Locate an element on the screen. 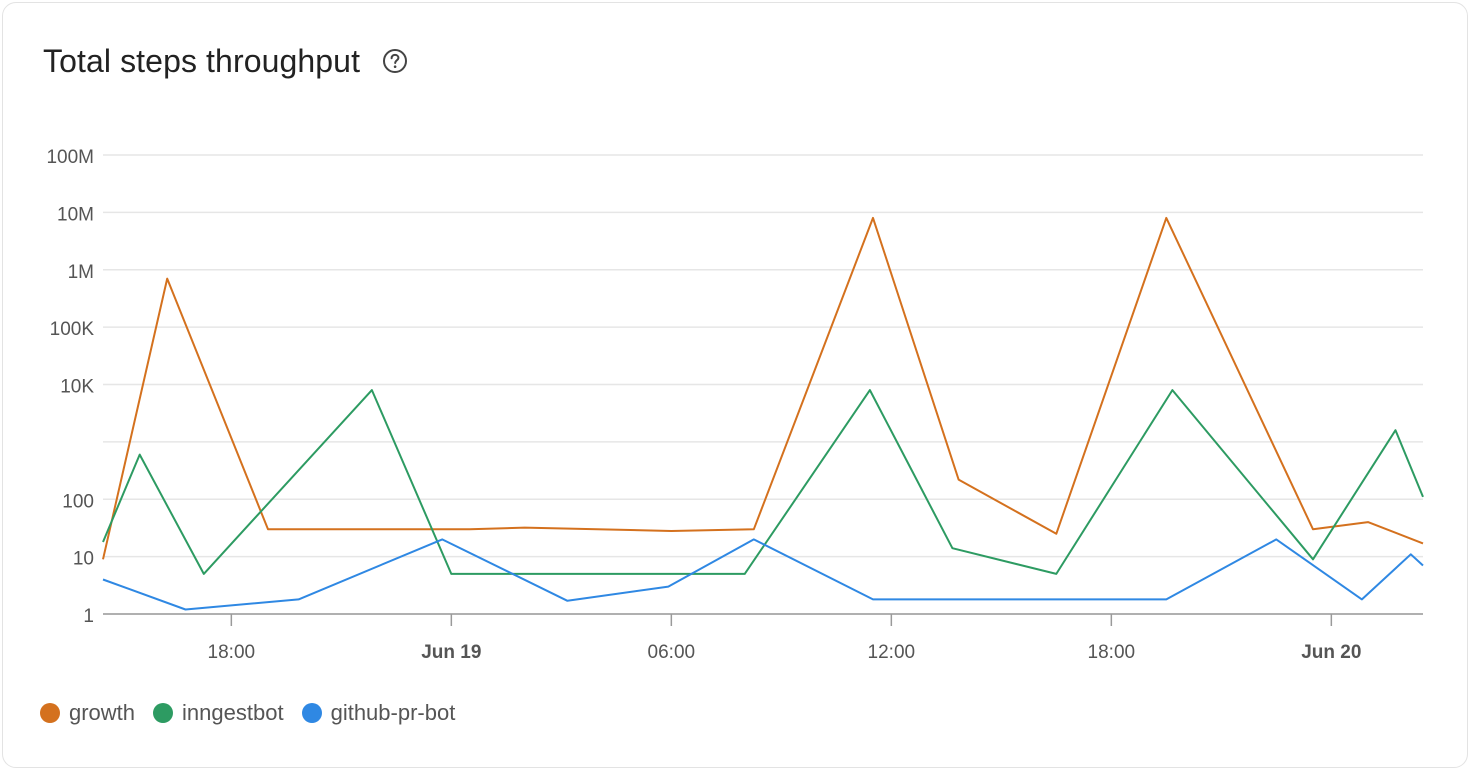 This screenshot has height=772, width=1472. chart-legend: growth inngestbot github-pr-bot is located at coordinates (256, 713).